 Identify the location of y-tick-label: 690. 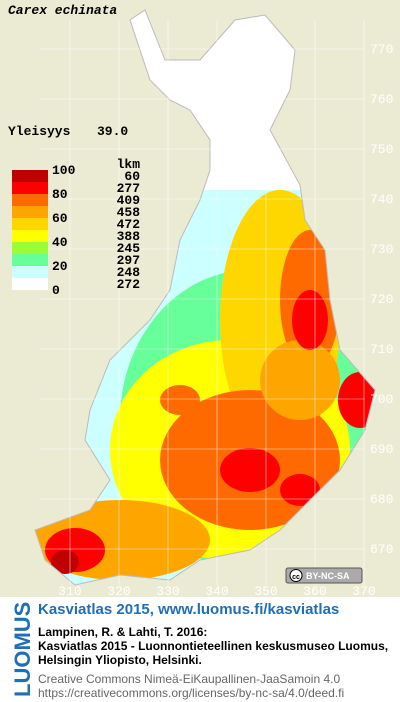
(381, 449).